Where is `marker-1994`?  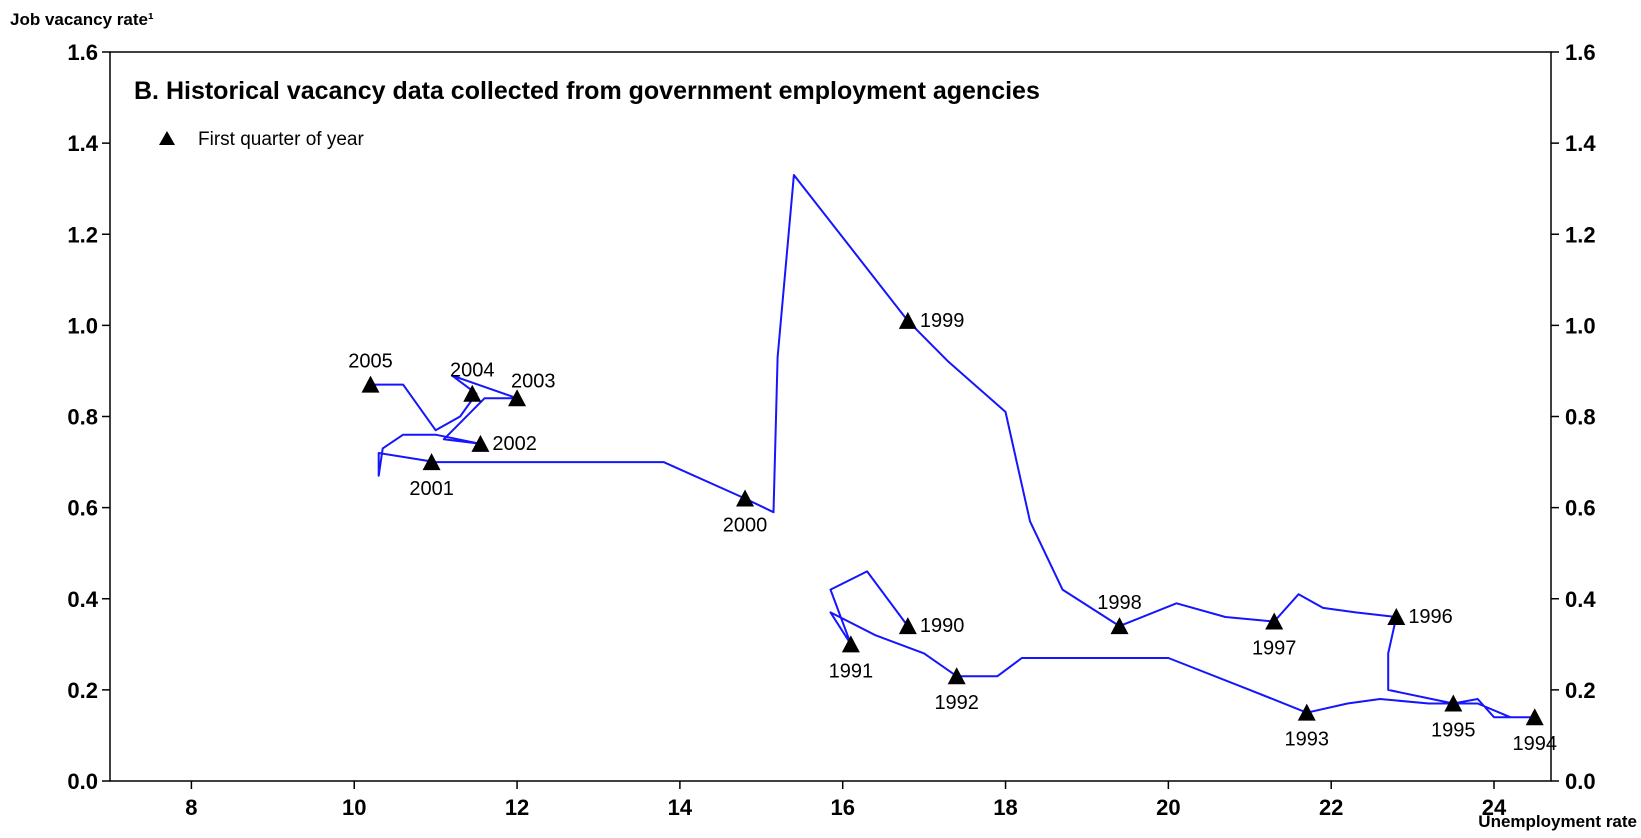 marker-1994 is located at coordinates (1534, 717).